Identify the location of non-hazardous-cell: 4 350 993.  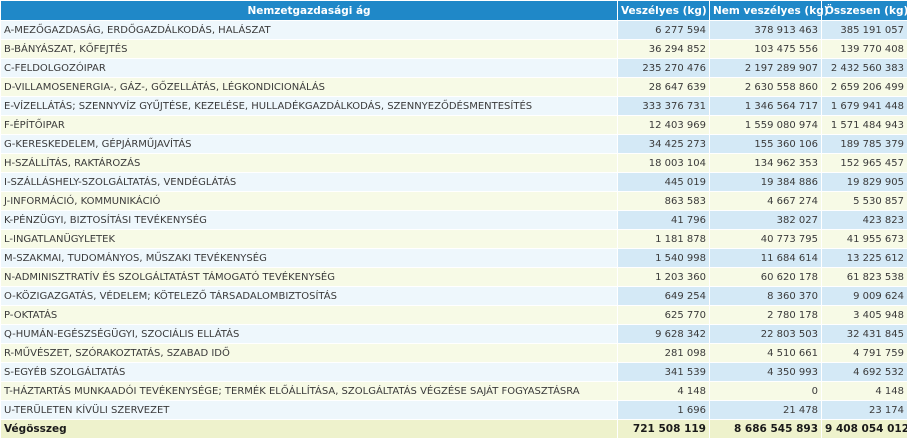
(765, 372).